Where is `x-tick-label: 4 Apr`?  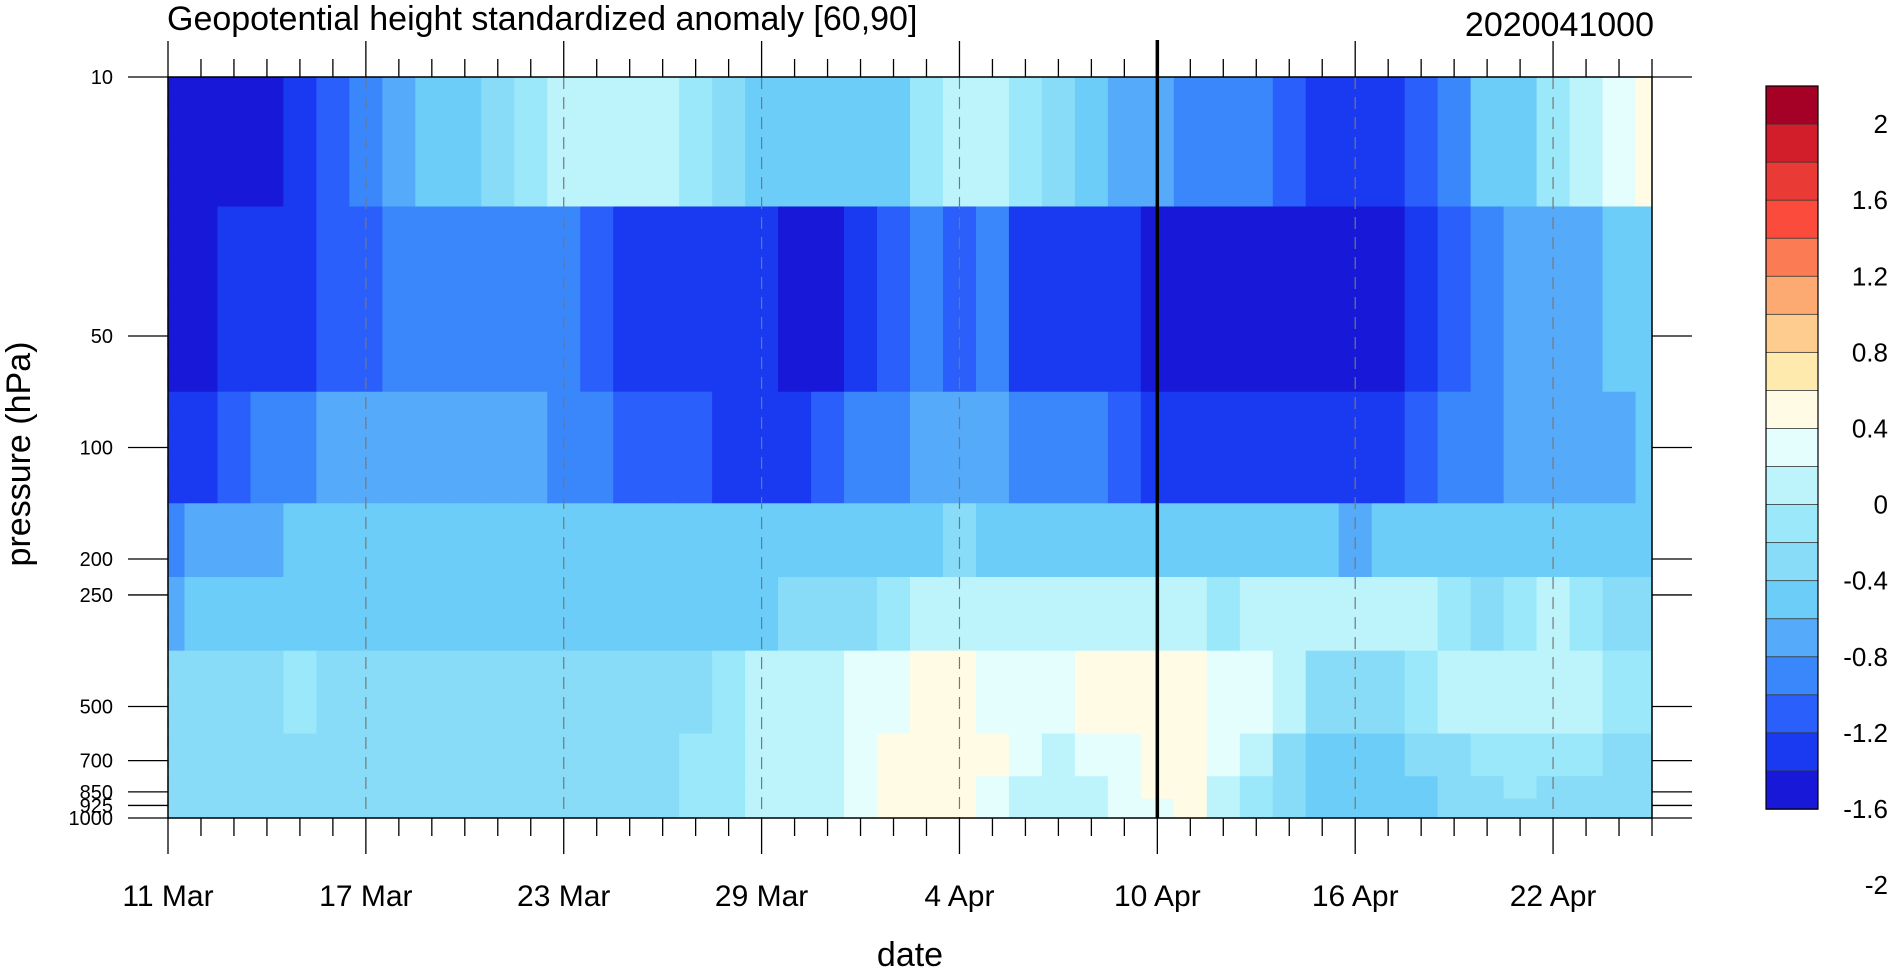
x-tick-label: 4 Apr is located at coordinates (959, 896).